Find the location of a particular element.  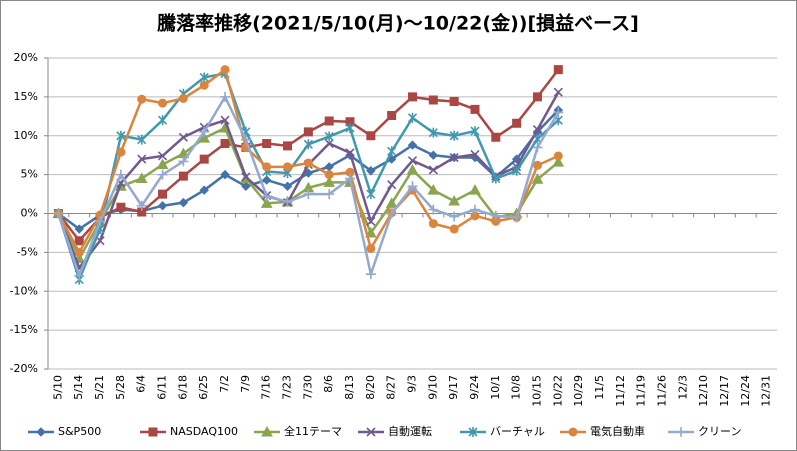

x-tick-label: 9/24 is located at coordinates (474, 387).